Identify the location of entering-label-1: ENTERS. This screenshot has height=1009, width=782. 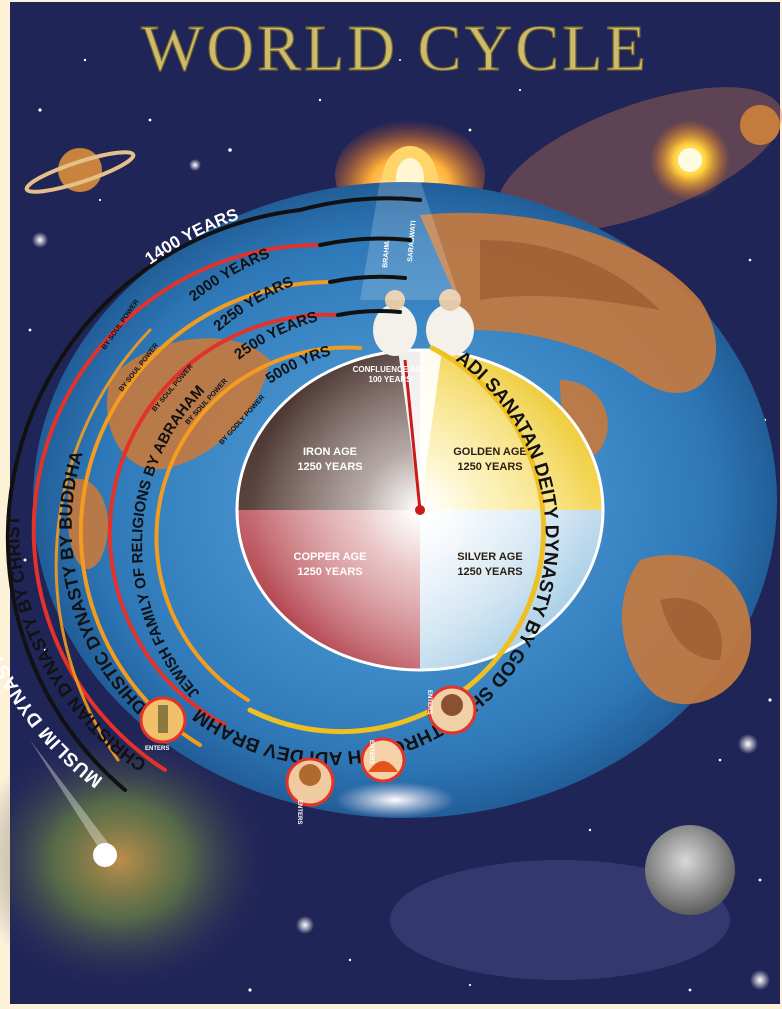
(157, 749).